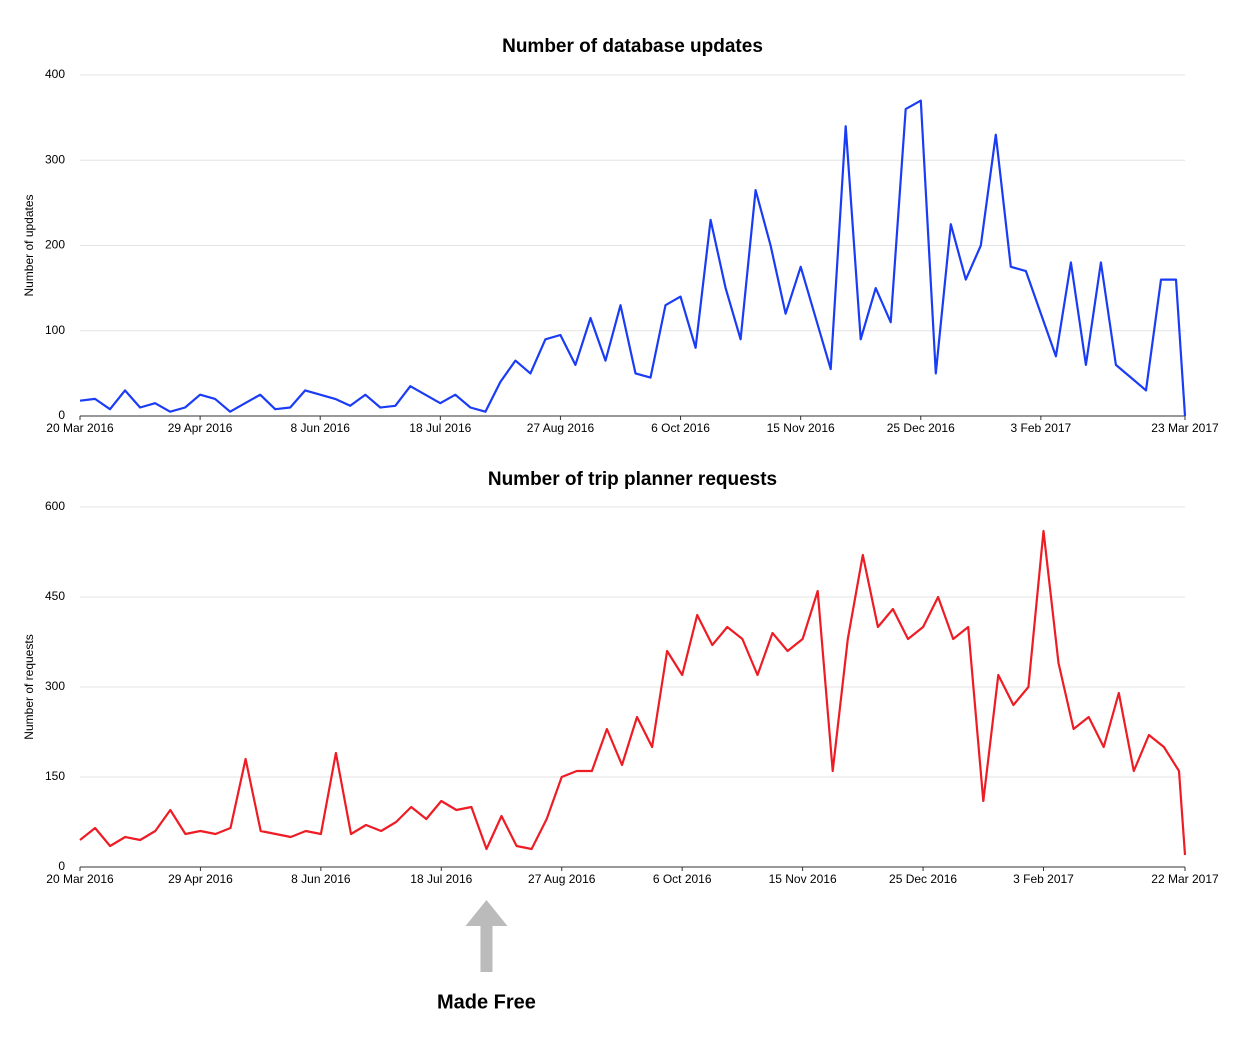  What do you see at coordinates (29, 686) in the screenshot?
I see `y-axis-label: Number of requests` at bounding box center [29, 686].